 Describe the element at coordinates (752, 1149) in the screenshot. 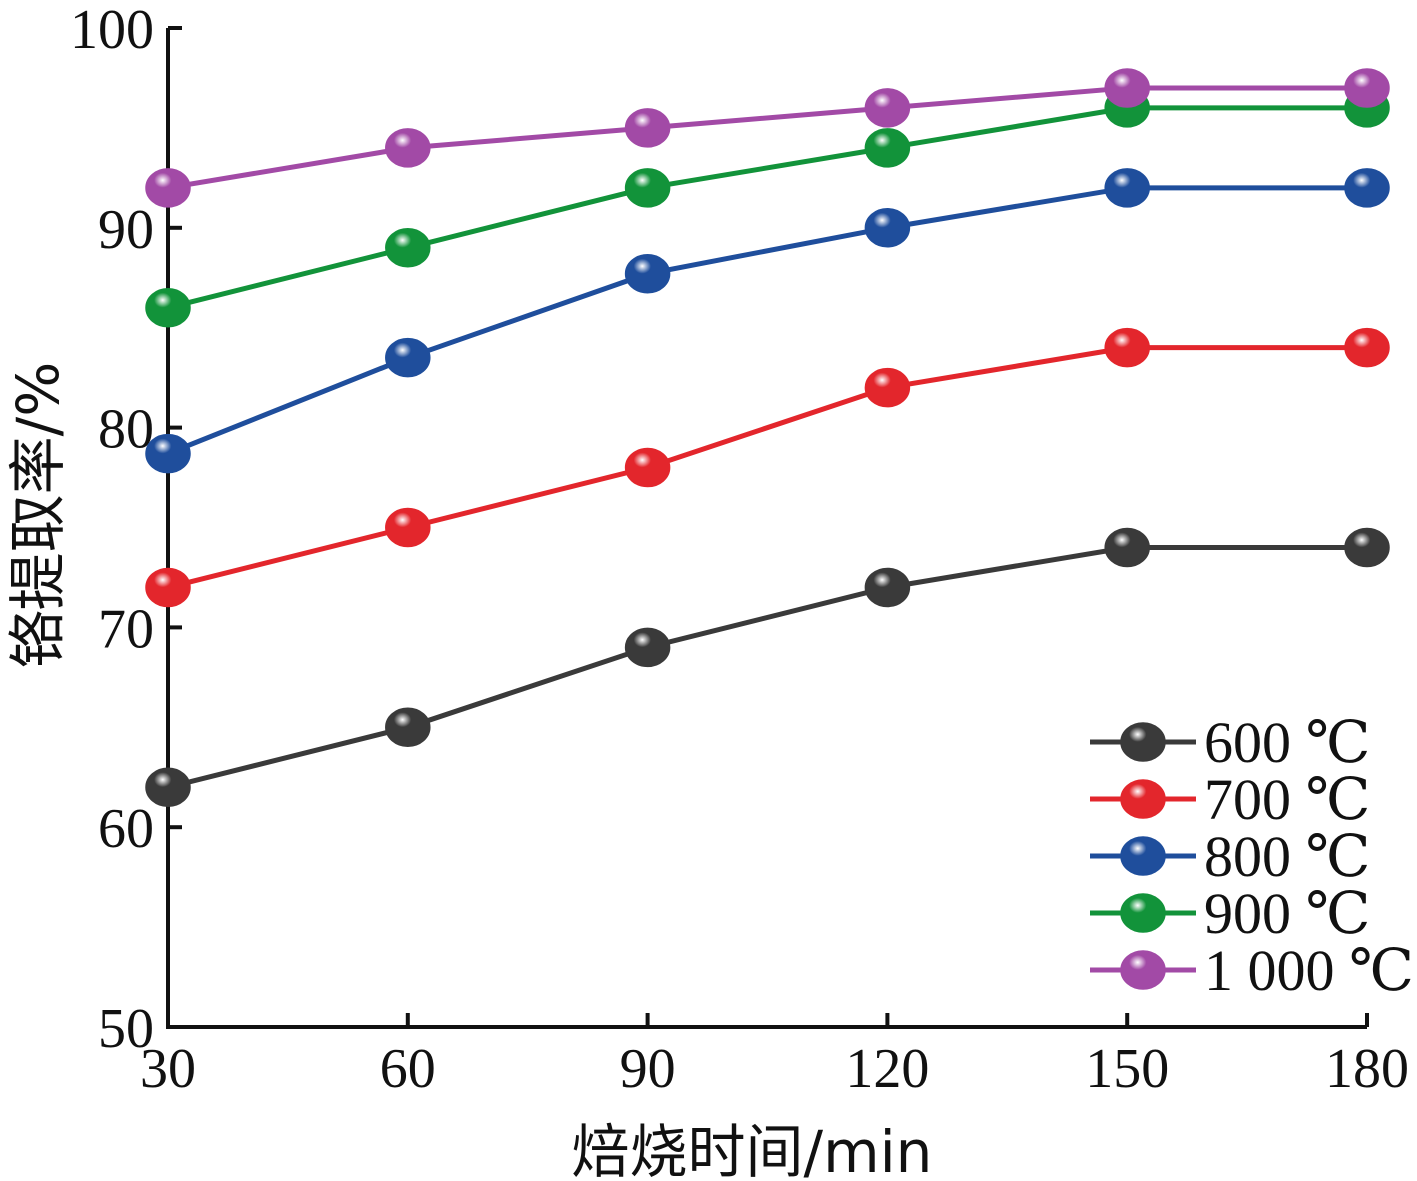

I see `x-axis-title: 焙烧时间/min` at that location.